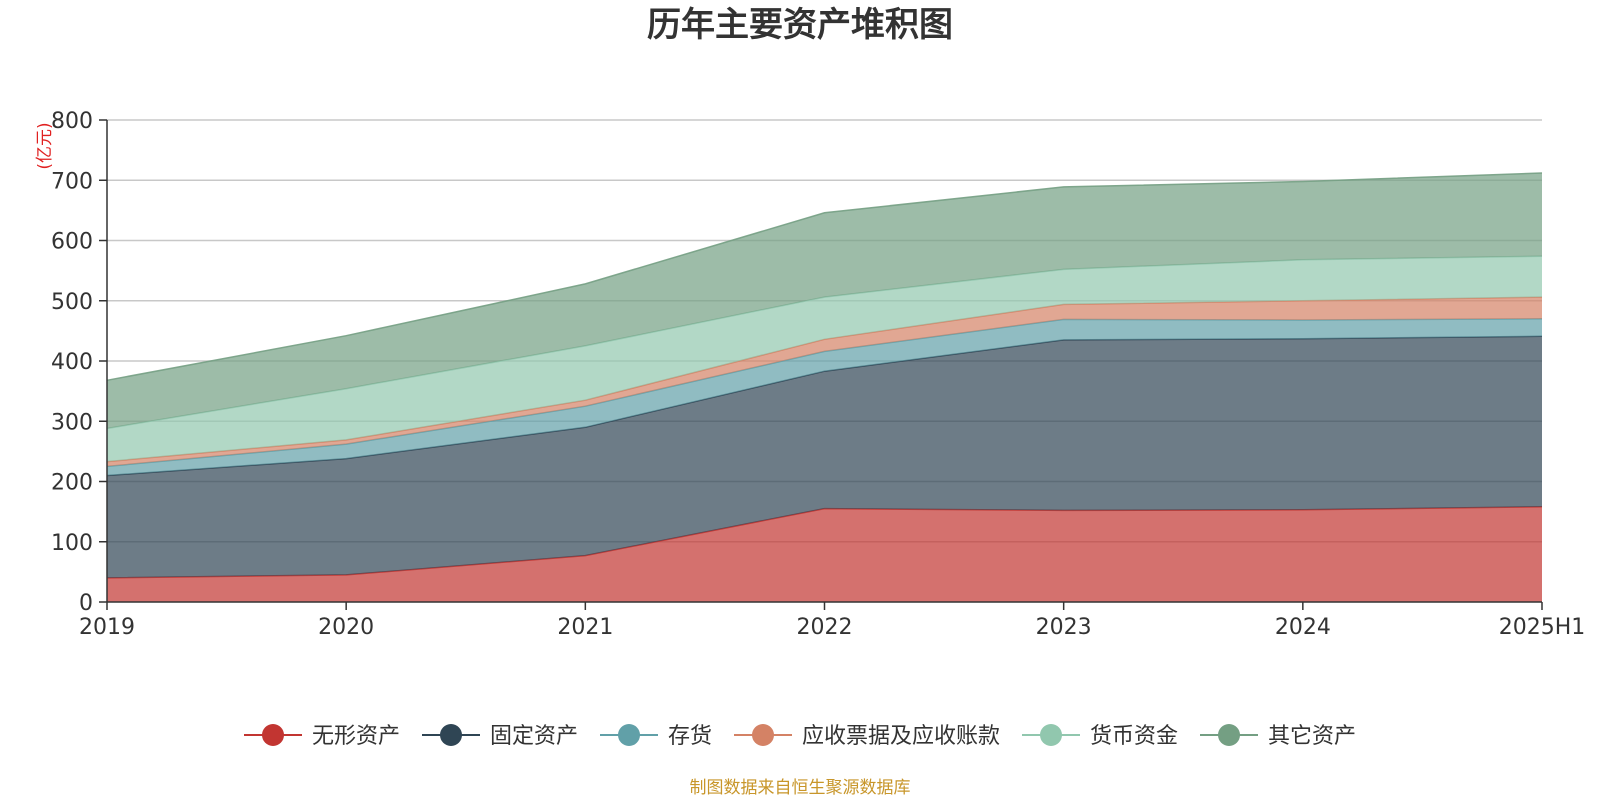 The image size is (1600, 800). Describe the element at coordinates (800, 25) in the screenshot. I see `chart-title: 历年主要资产堆积图` at that location.